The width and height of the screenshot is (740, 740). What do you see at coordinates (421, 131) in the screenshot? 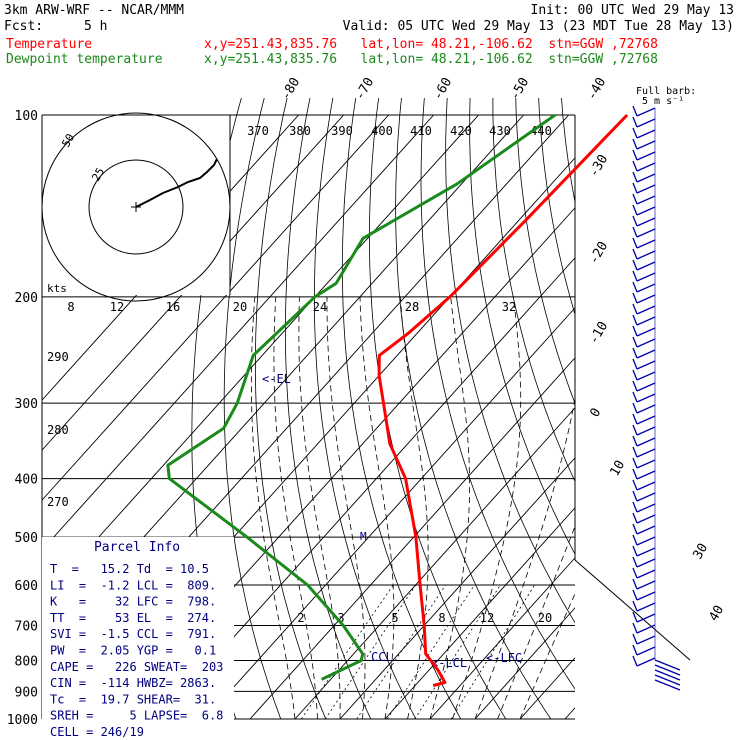
I see `theta-e-label: 410` at bounding box center [421, 131].